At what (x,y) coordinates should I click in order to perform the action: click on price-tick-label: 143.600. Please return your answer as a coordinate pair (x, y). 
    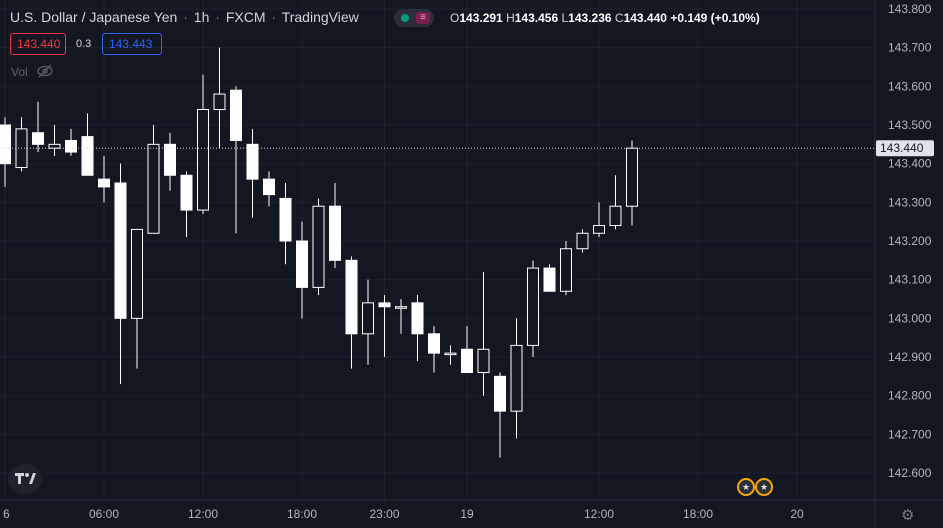
    Looking at the image, I should click on (910, 86).